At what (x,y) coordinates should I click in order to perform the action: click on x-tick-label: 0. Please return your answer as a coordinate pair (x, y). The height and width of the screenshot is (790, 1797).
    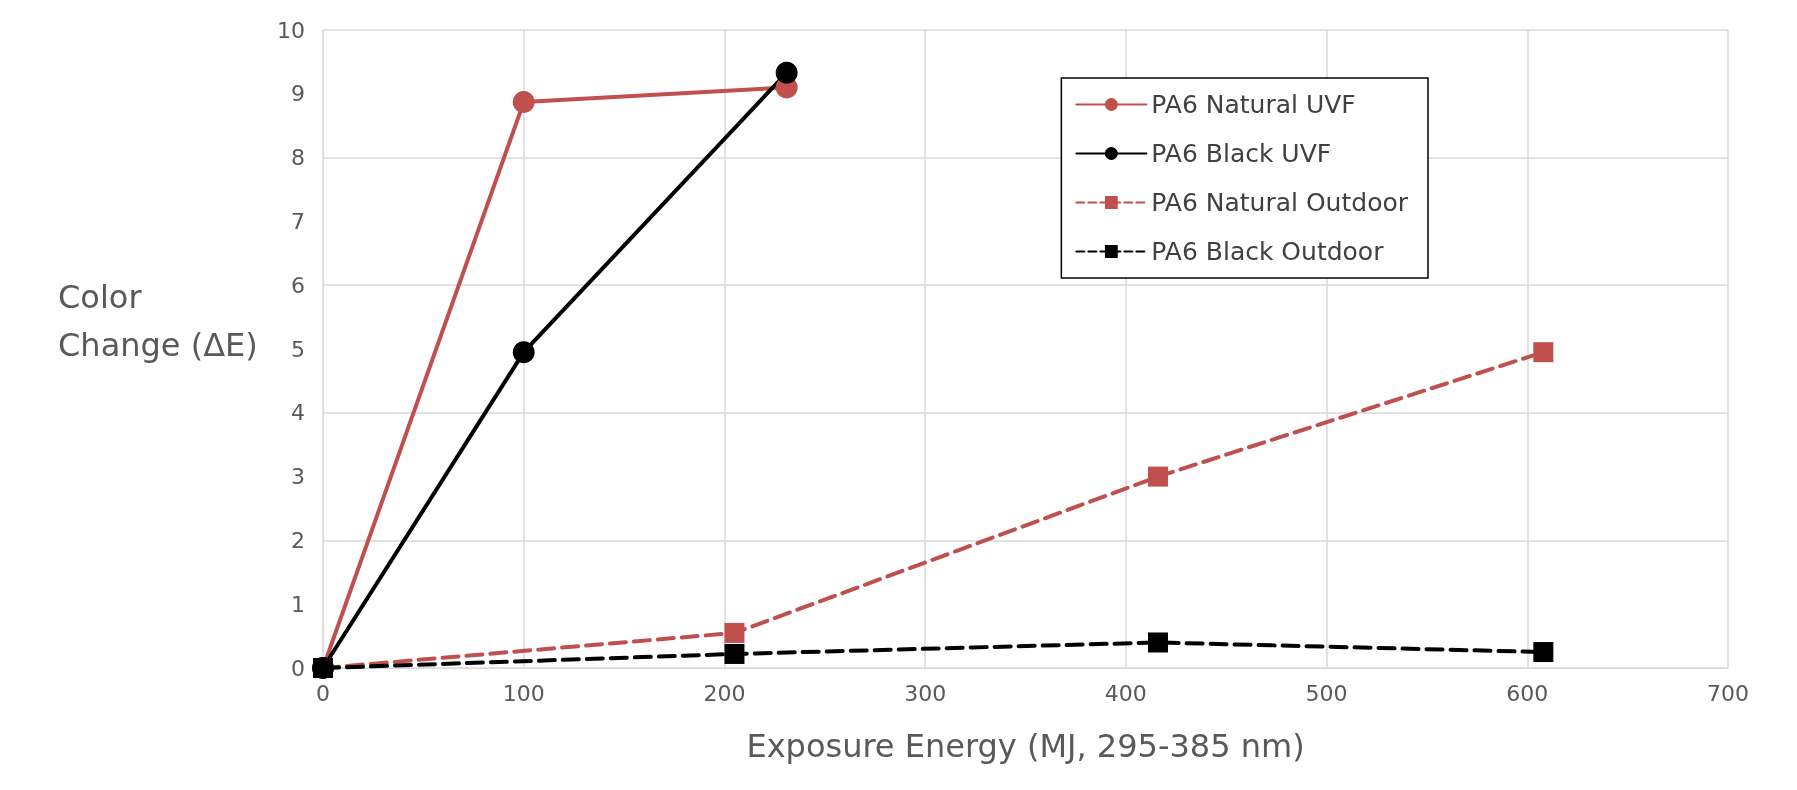
    Looking at the image, I should click on (323, 693).